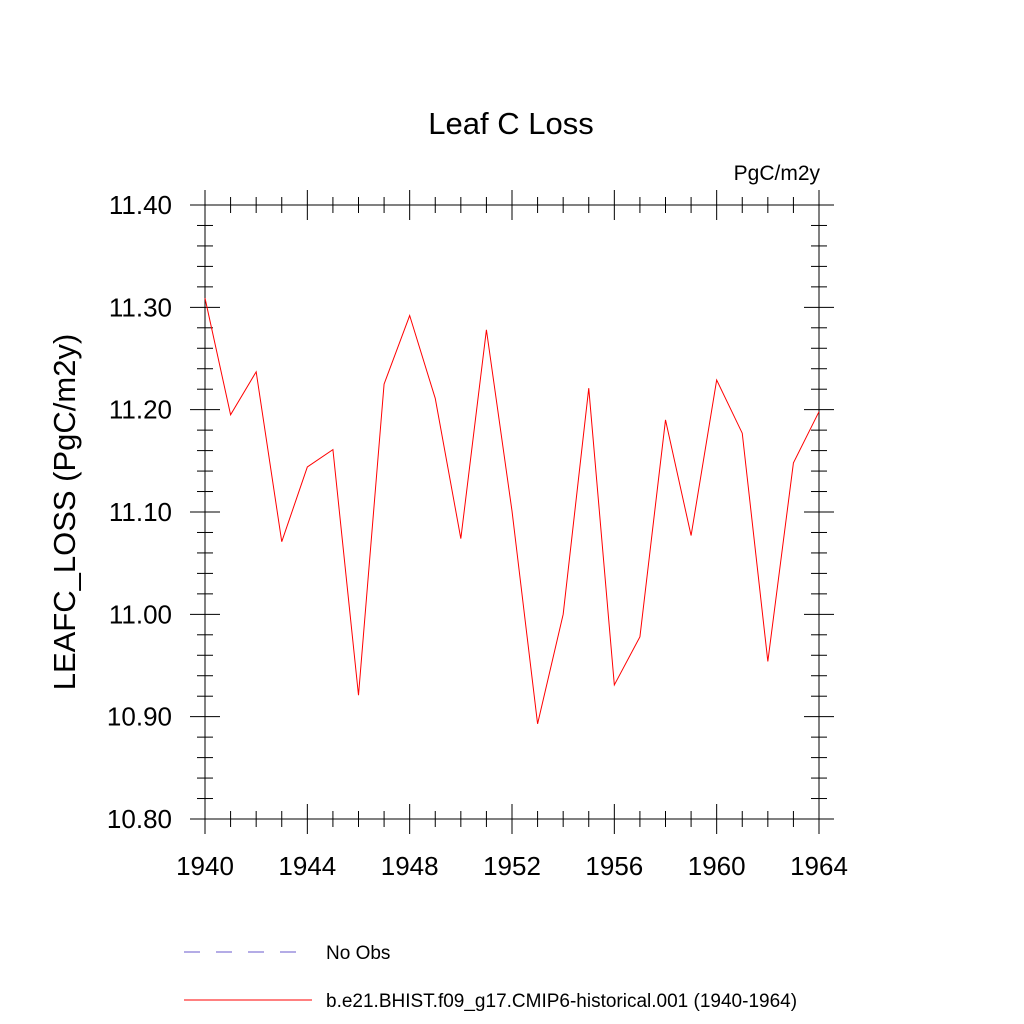 The image size is (1024, 1024). Describe the element at coordinates (307, 866) in the screenshot. I see `x-tick-label: 1944` at that location.